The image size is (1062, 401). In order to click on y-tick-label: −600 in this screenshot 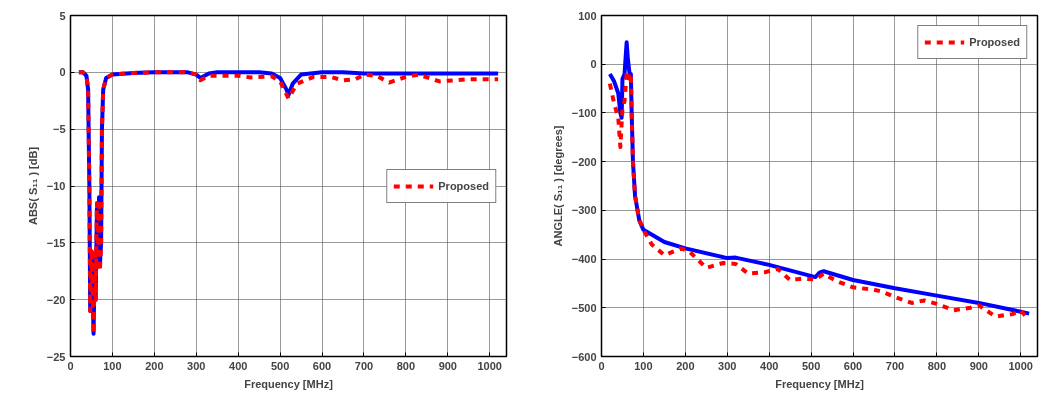, I will do `click(584, 356)`.